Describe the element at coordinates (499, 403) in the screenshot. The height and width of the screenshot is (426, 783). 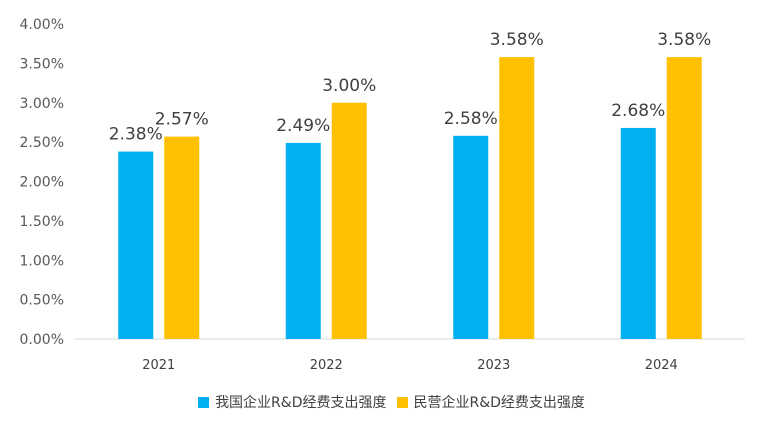
I see `legend-label-series-2: 民营企业R&D经费支出强度` at that location.